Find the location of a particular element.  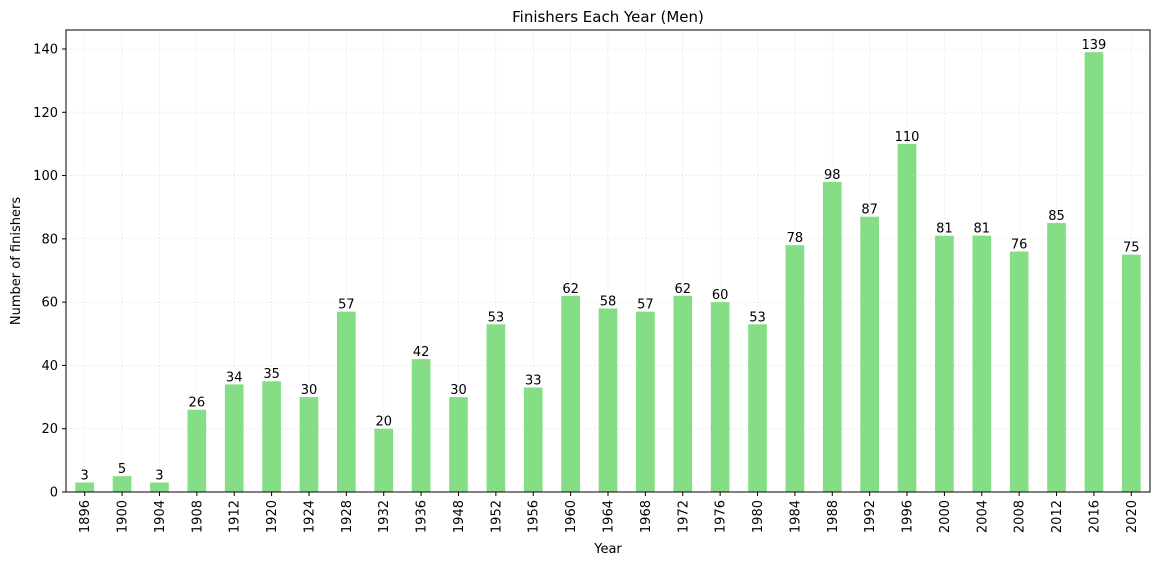

x-tick-label: 1952 is located at coordinates (496, 516).